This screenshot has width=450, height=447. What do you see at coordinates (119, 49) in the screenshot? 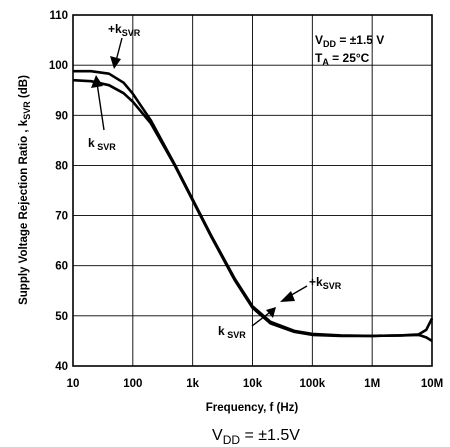
I see `arrow-pos-ksvr-top` at bounding box center [119, 49].